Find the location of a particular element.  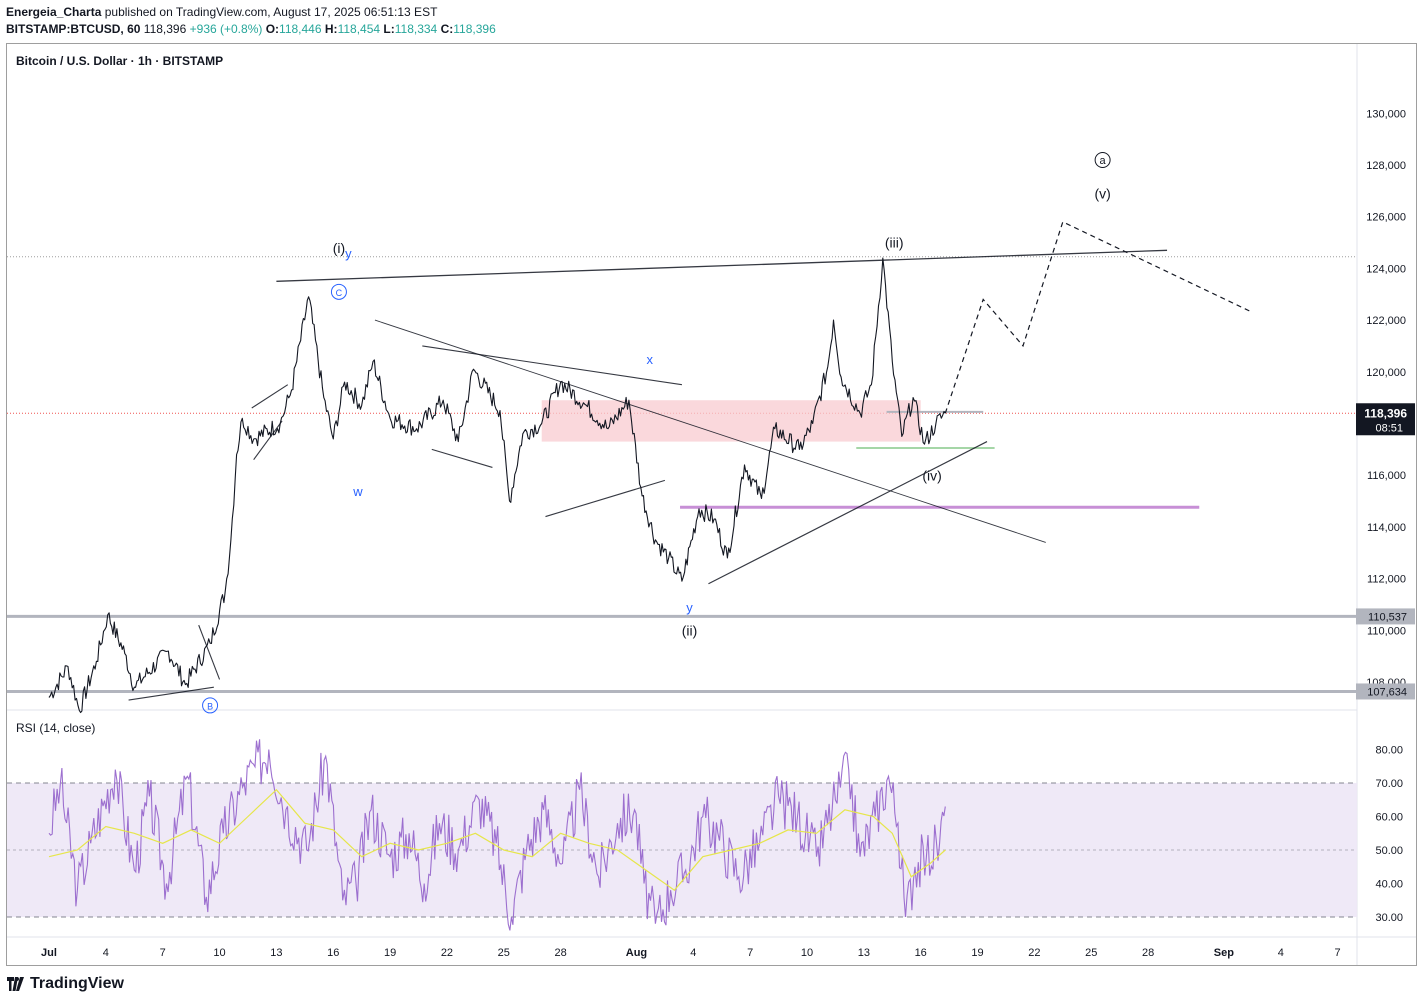

price-tick-8: 114,000 is located at coordinates (1386, 528).